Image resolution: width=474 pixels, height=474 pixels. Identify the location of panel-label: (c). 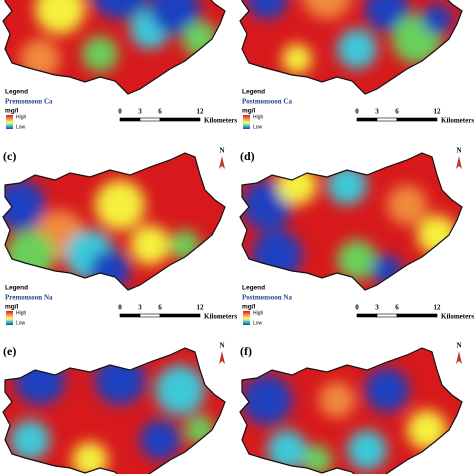
(9, 156).